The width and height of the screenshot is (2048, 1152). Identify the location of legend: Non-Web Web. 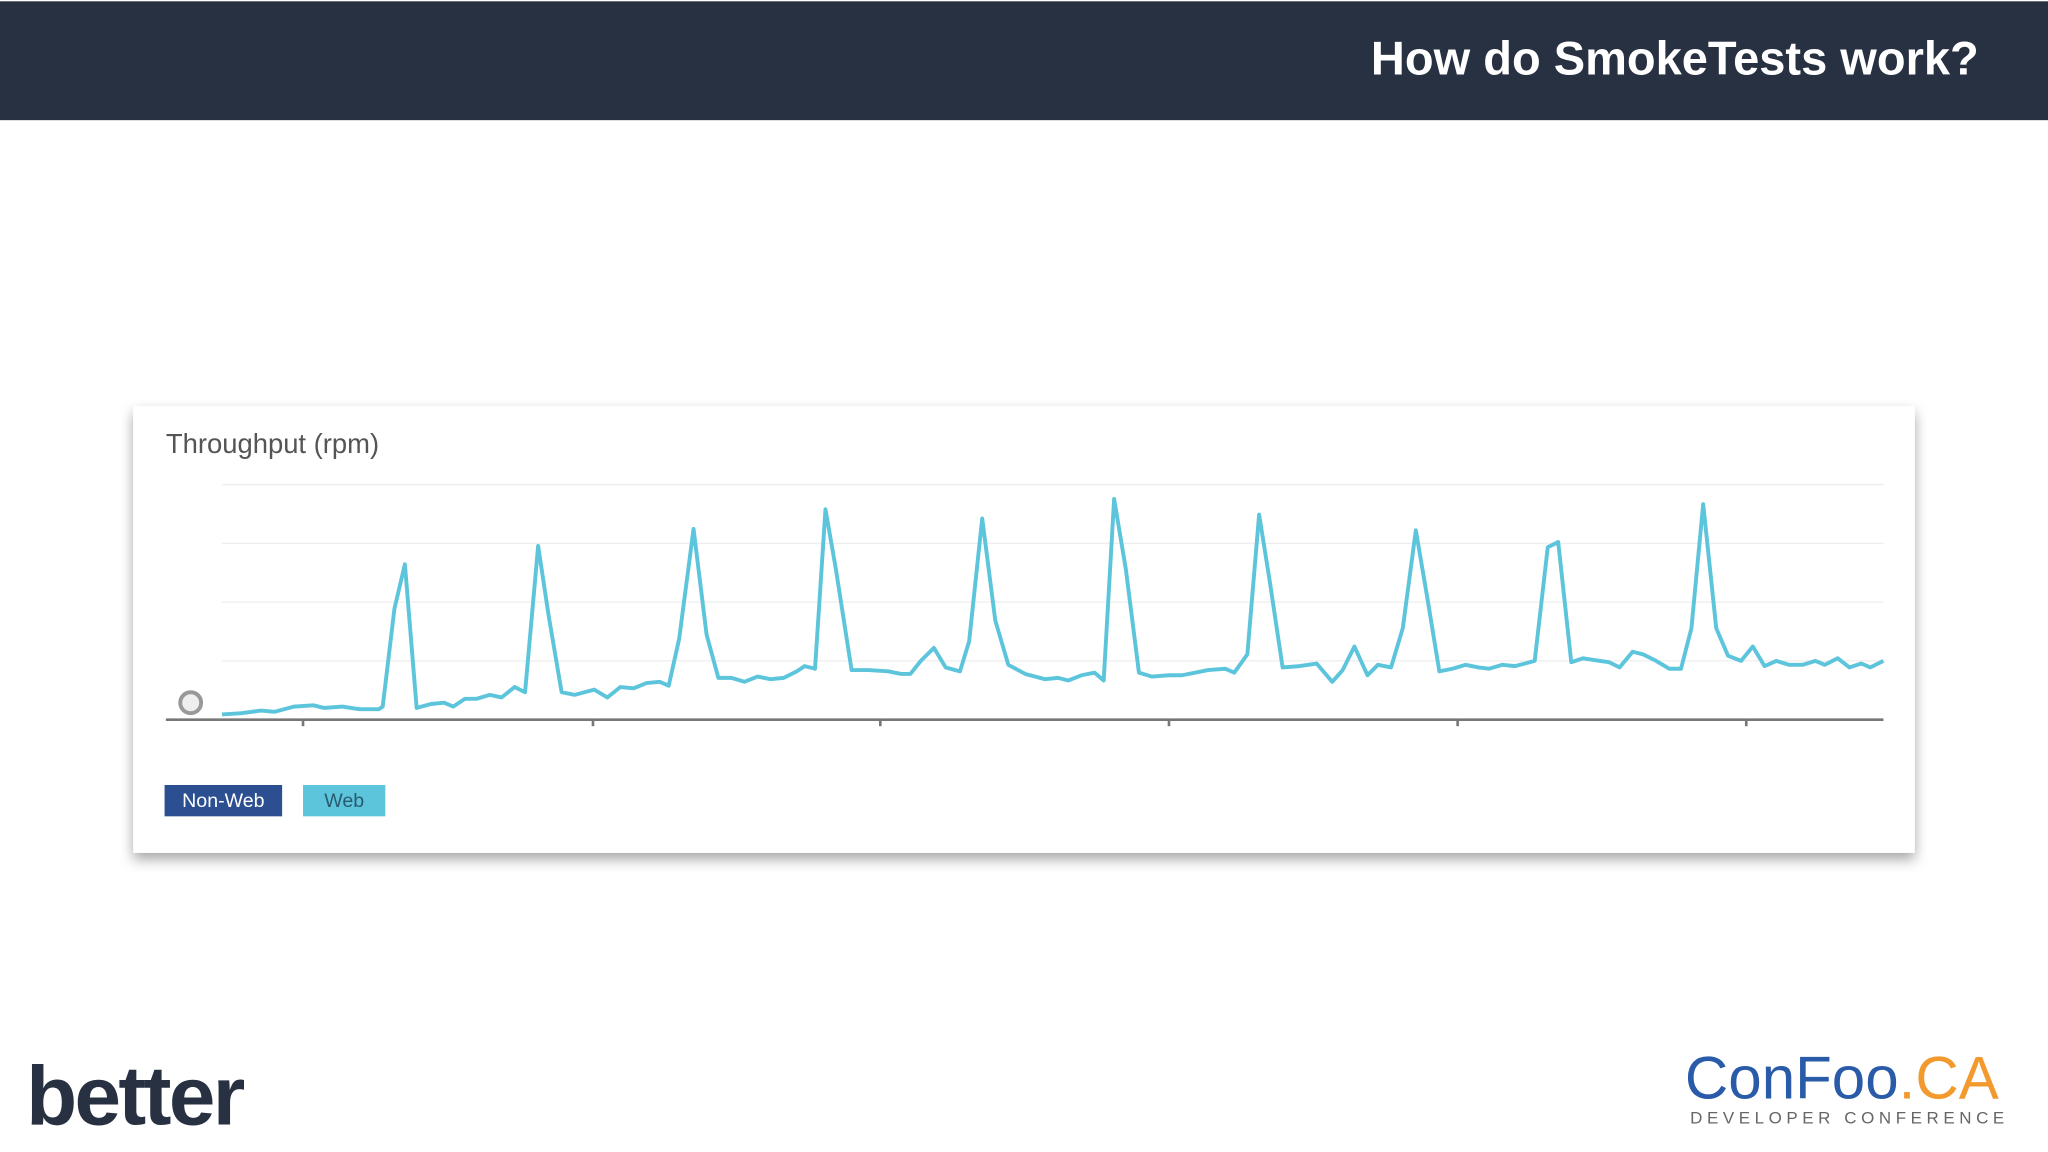
(275, 800).